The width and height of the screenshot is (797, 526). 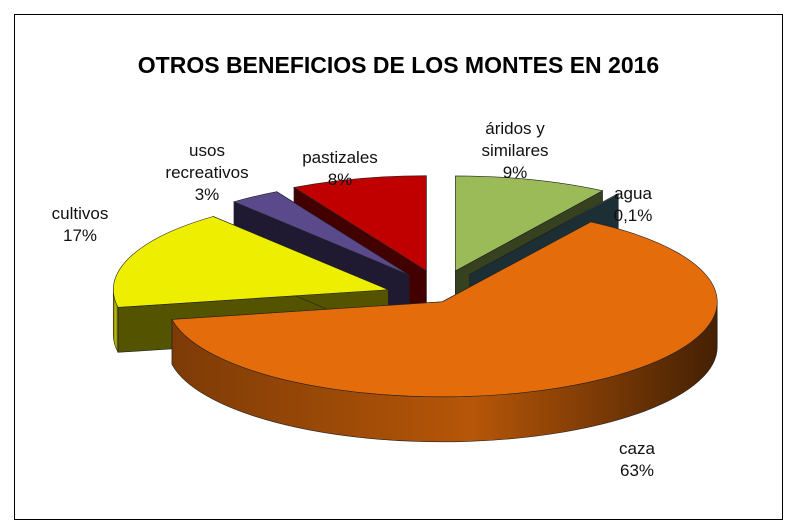 I want to click on category-name: agua, so click(x=633, y=193).